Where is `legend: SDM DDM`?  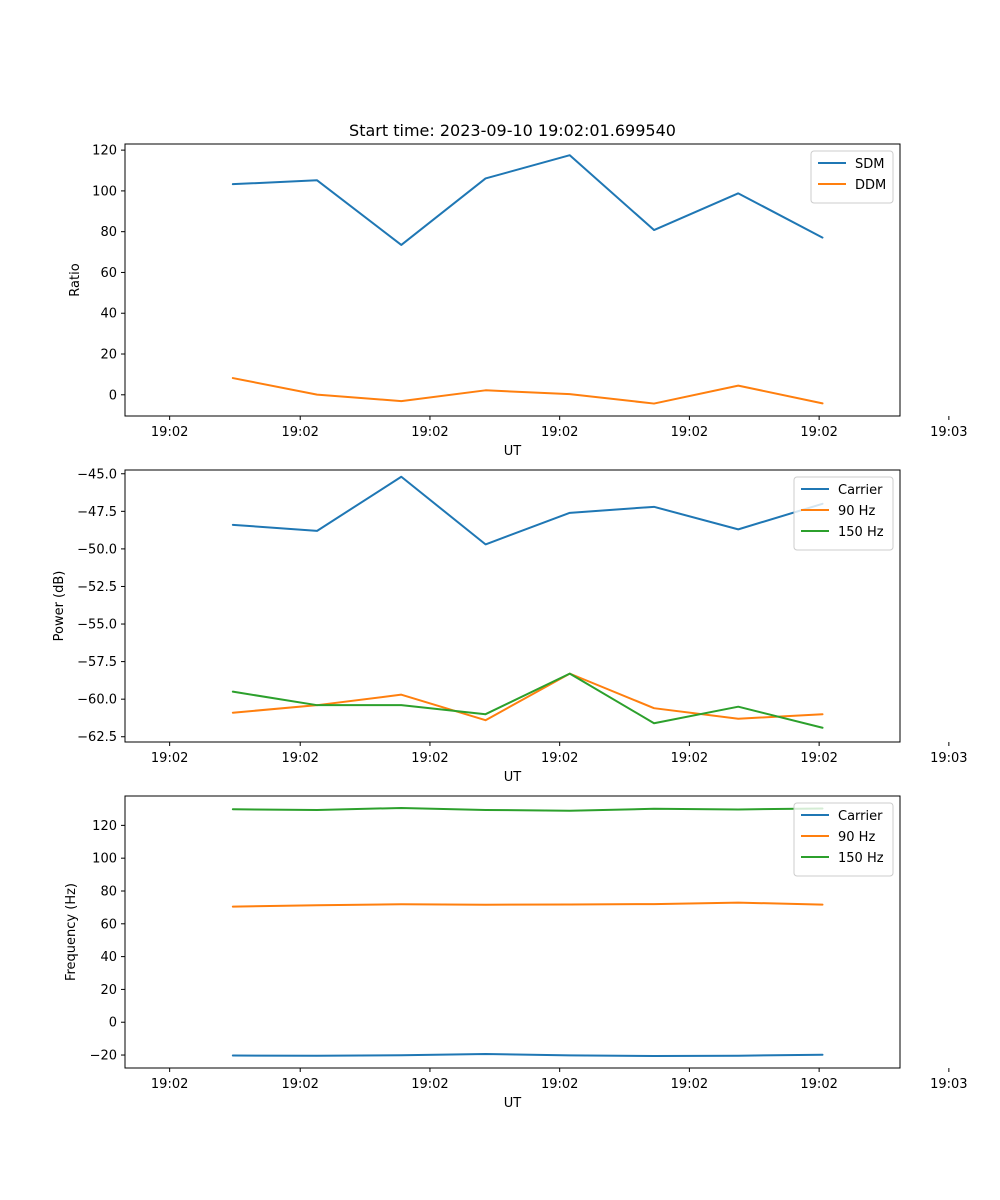
legend: SDM DDM is located at coordinates (852, 177).